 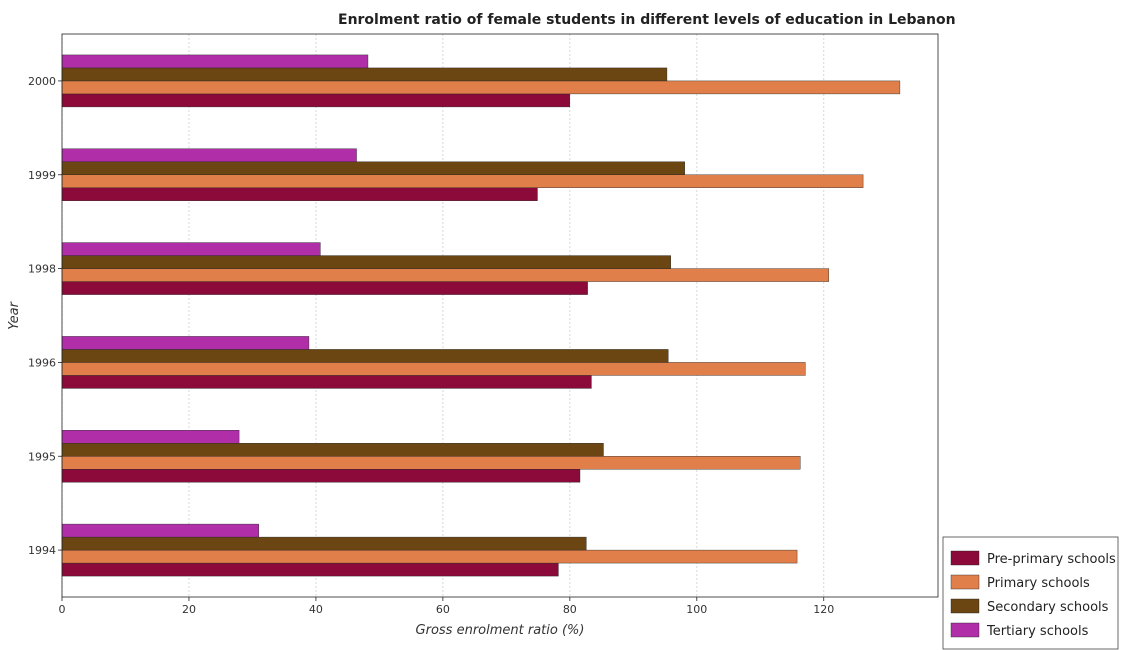 I want to click on x-axis-label: Gross enrolment ratio (%), so click(x=500, y=630).